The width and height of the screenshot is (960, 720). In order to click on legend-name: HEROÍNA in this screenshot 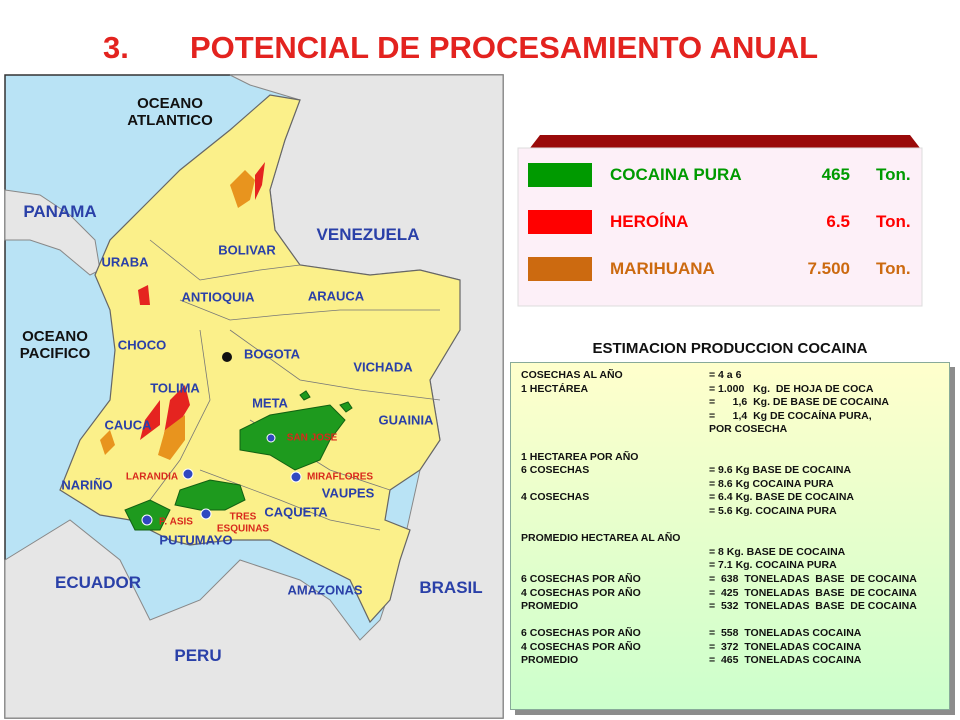, I will do `click(649, 221)`.